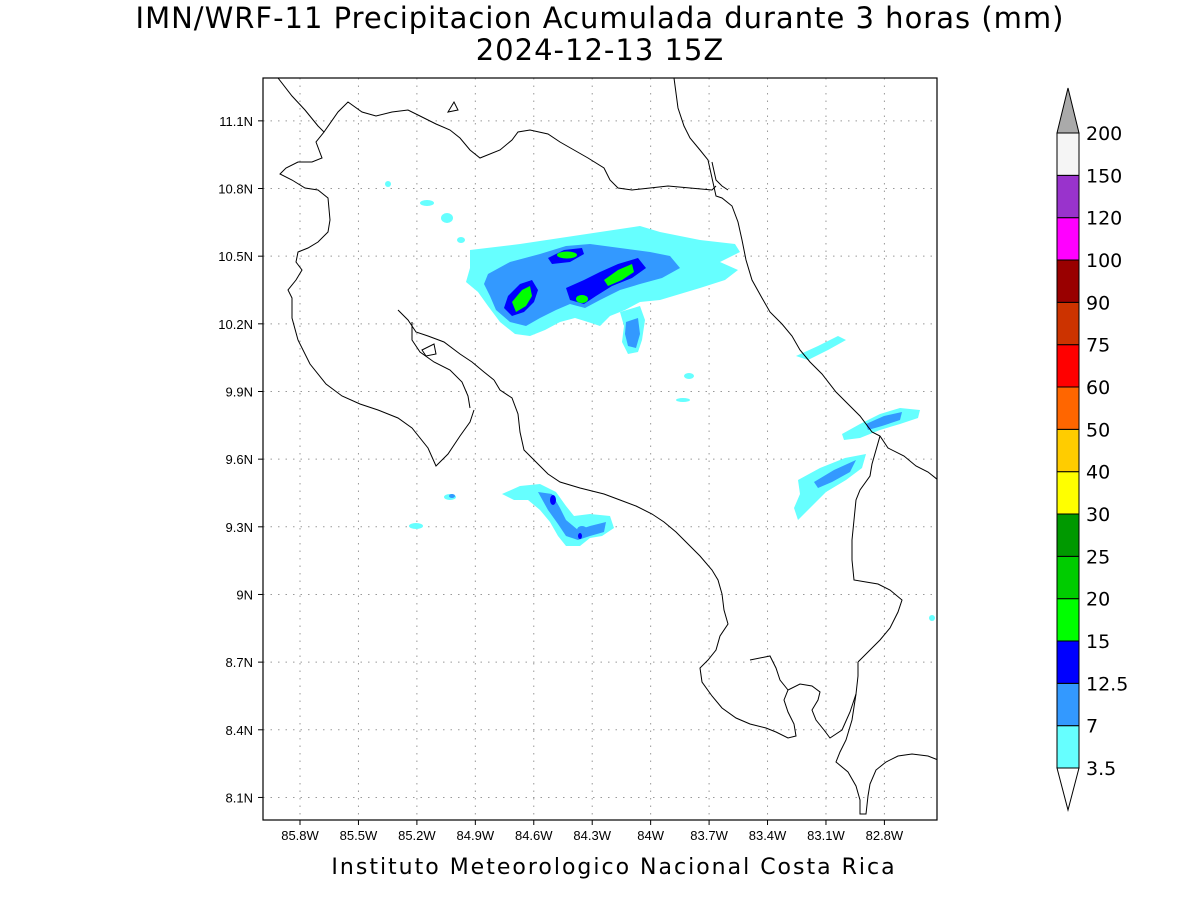 This screenshot has width=1200, height=900. What do you see at coordinates (244, 594) in the screenshot?
I see `y-tick-label: 9N` at bounding box center [244, 594].